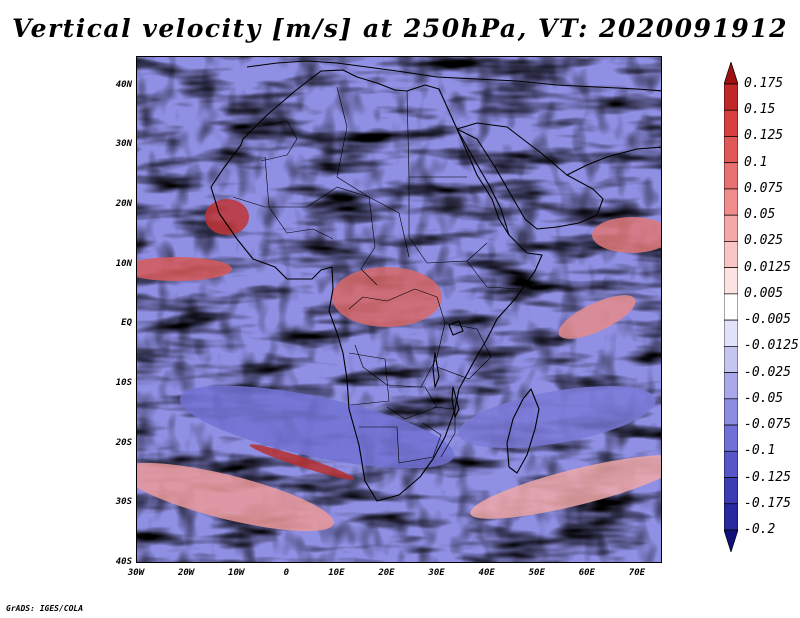  Describe the element at coordinates (456, 328) in the screenshot. I see `lake-victoria` at that location.